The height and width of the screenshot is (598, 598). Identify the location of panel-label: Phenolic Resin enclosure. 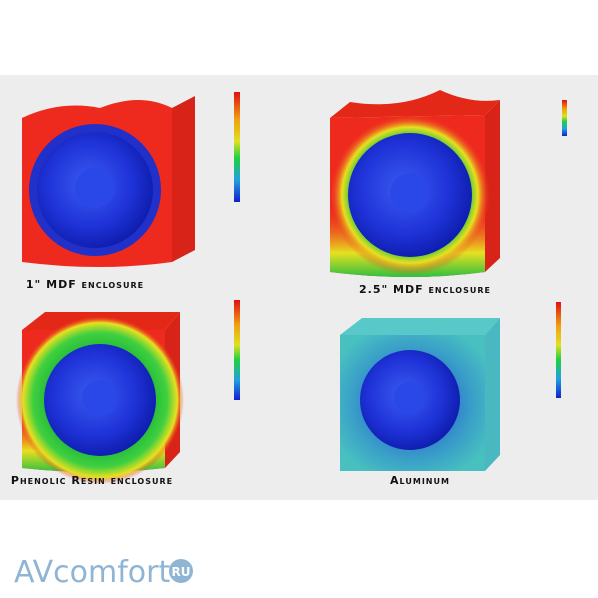
(92, 480).